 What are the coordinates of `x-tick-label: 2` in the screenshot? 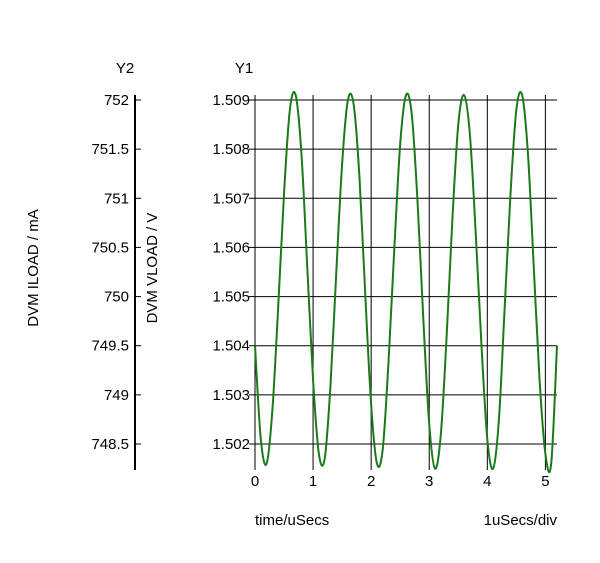 It's located at (371, 481).